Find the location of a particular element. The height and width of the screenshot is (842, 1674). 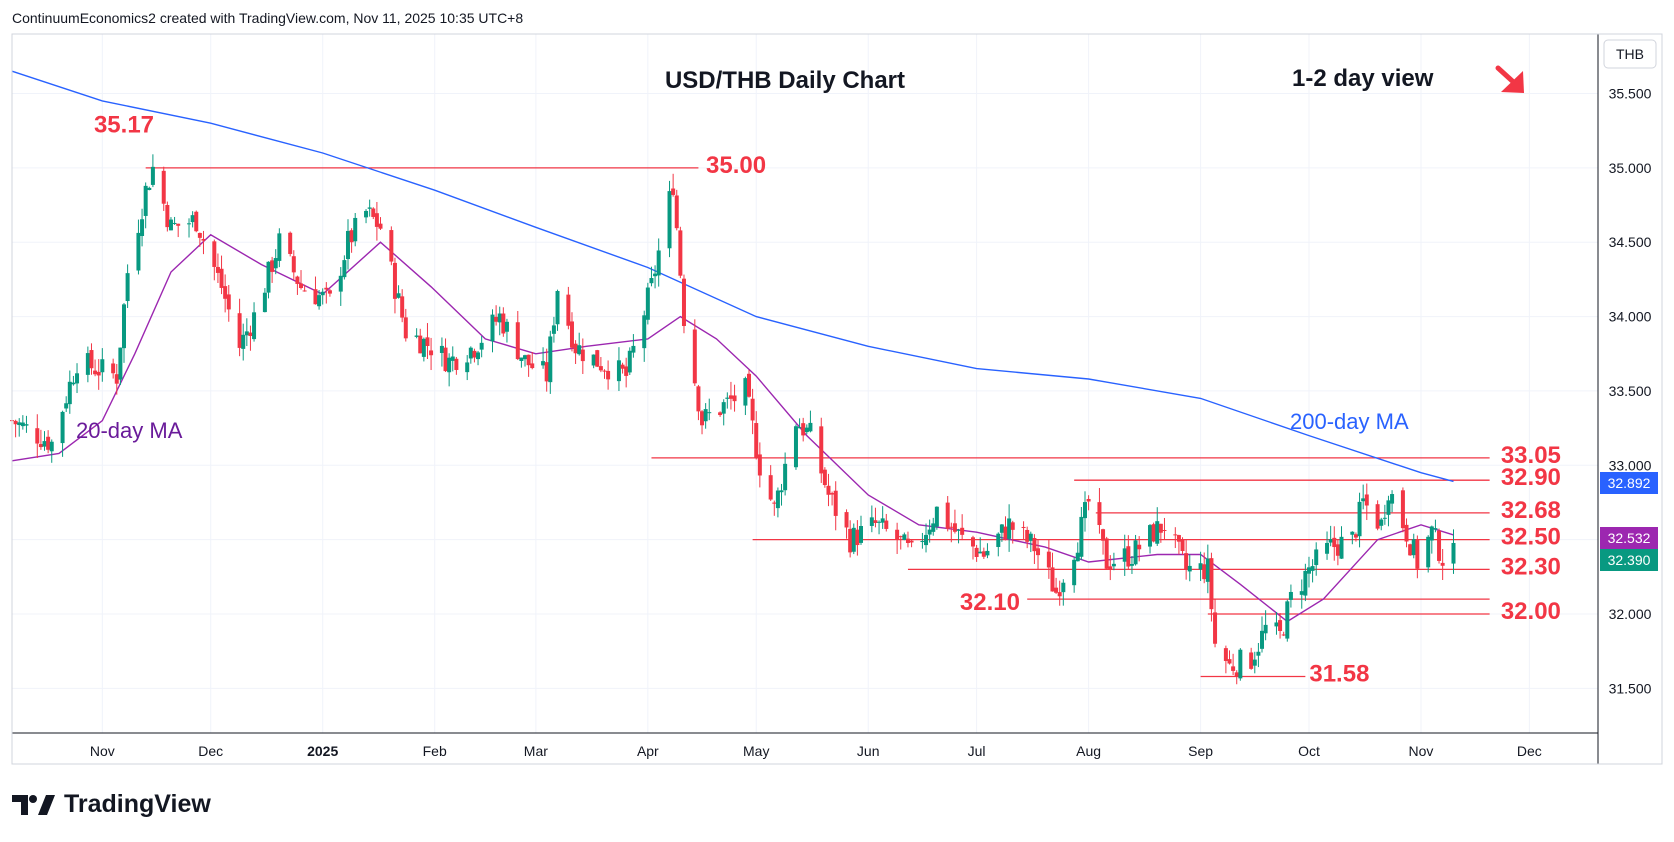

ma20-label: 20-day MA is located at coordinates (129, 430).